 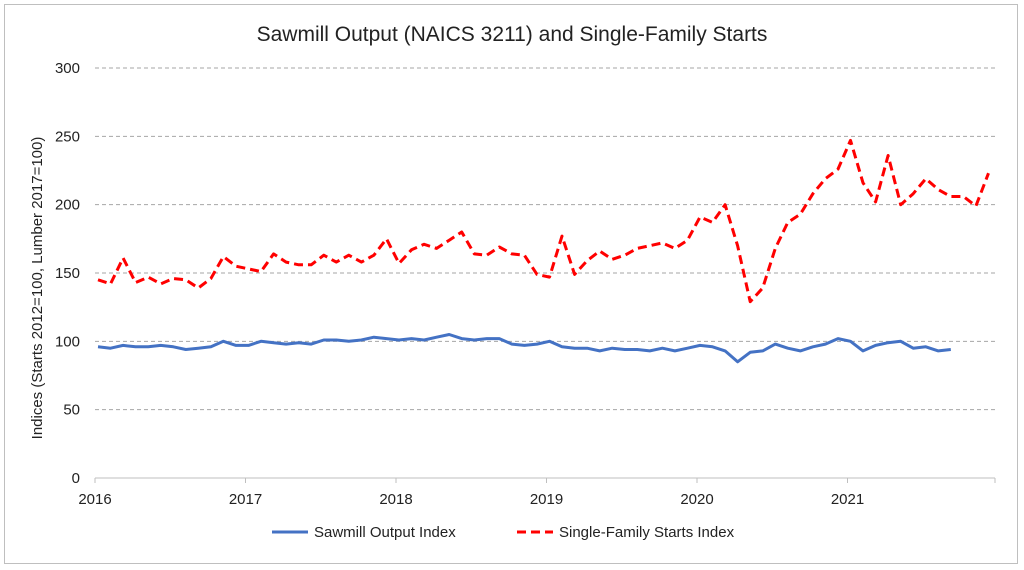 I want to click on x-tick-label: 2020, so click(x=696, y=499).